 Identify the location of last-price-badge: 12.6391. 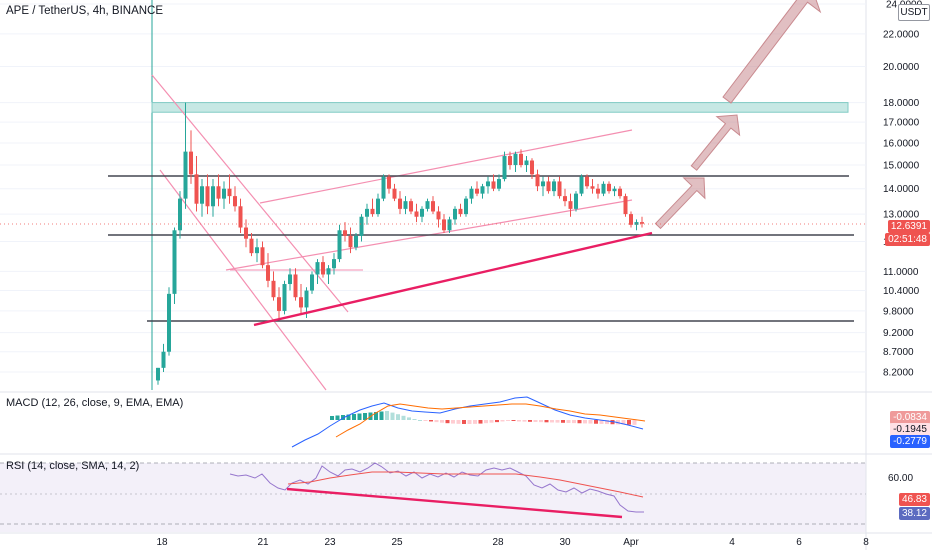
(908, 226).